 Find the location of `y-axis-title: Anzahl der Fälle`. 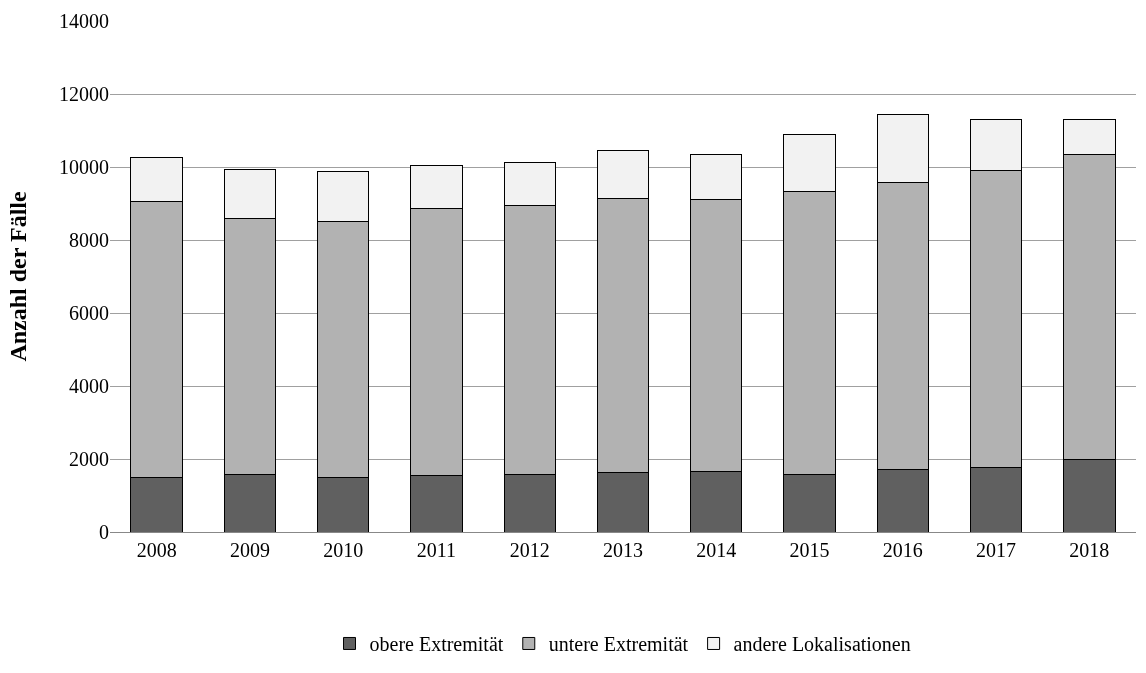

y-axis-title: Anzahl der Fälle is located at coordinates (18, 276).